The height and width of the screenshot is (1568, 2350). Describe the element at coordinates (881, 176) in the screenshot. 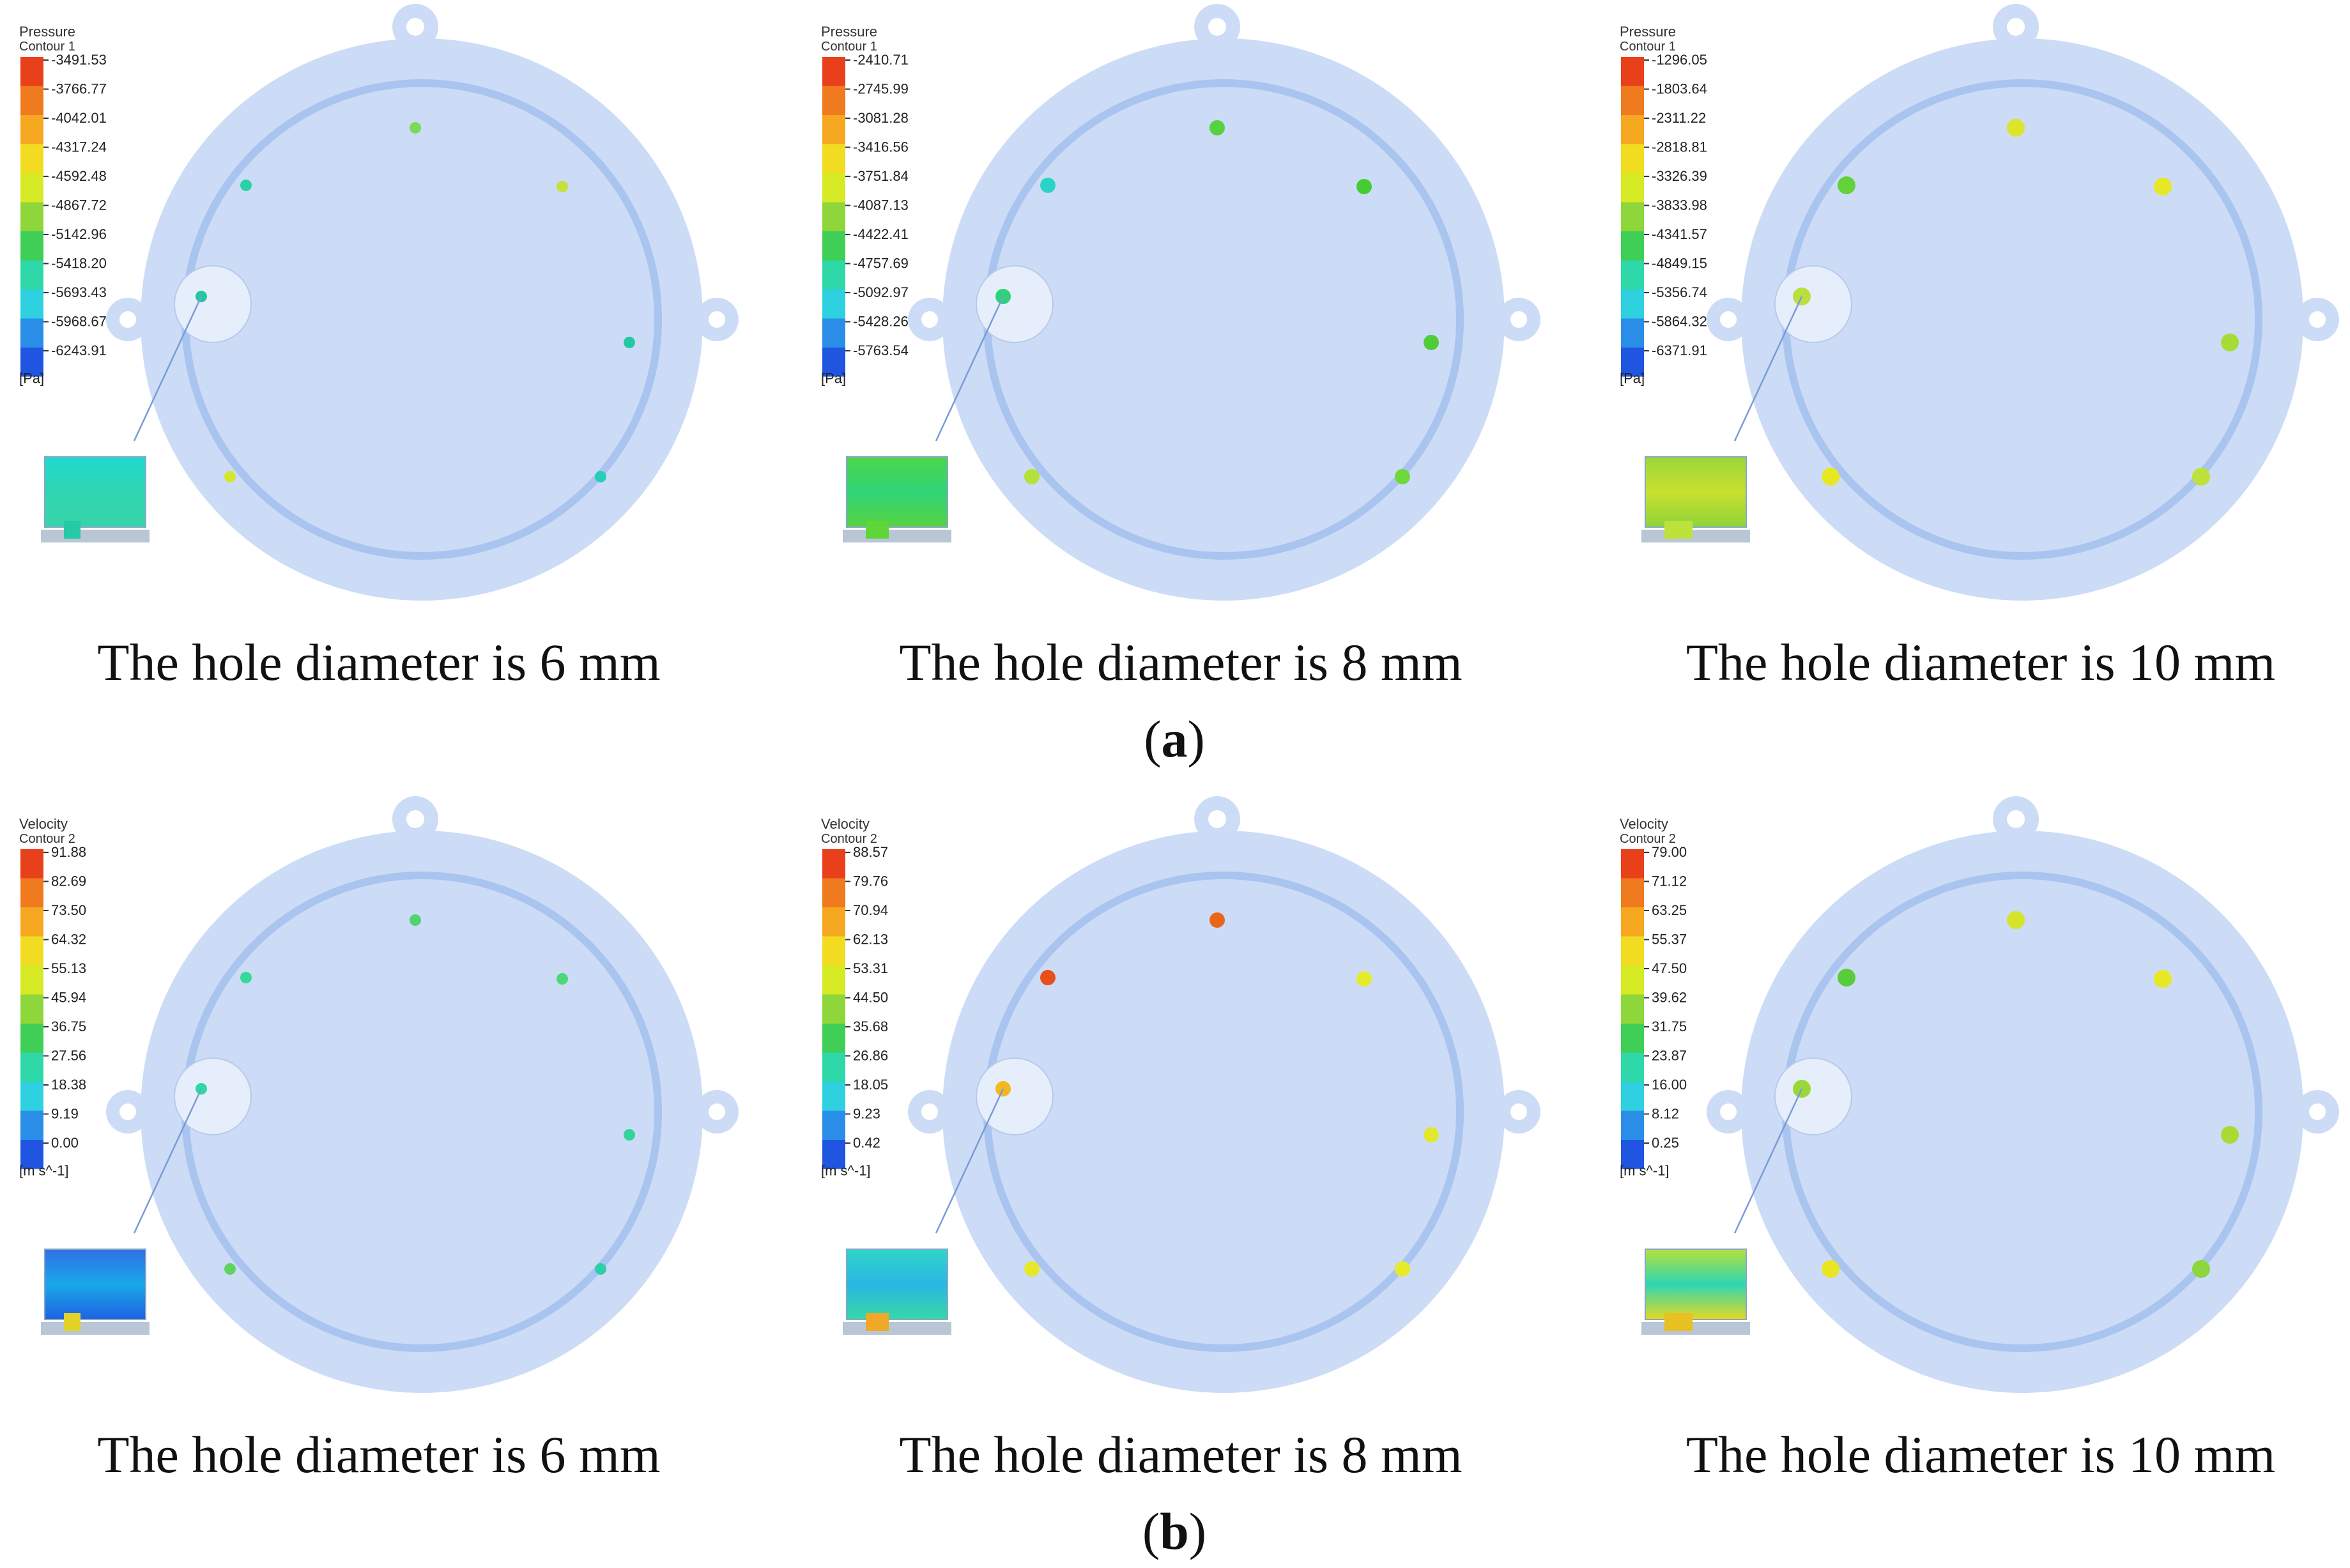

I see `legend-value: -3751.84` at that location.